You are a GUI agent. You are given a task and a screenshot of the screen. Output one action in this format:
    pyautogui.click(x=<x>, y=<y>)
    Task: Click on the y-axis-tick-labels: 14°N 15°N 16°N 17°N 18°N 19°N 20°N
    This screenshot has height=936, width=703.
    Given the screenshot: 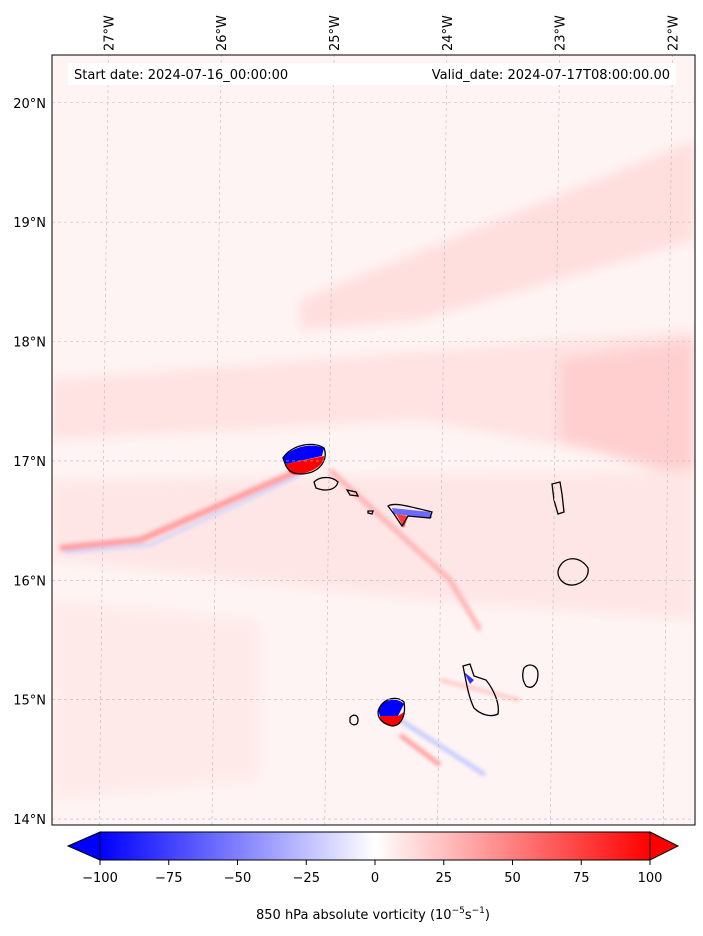 What is the action you would take?
    pyautogui.click(x=29, y=462)
    